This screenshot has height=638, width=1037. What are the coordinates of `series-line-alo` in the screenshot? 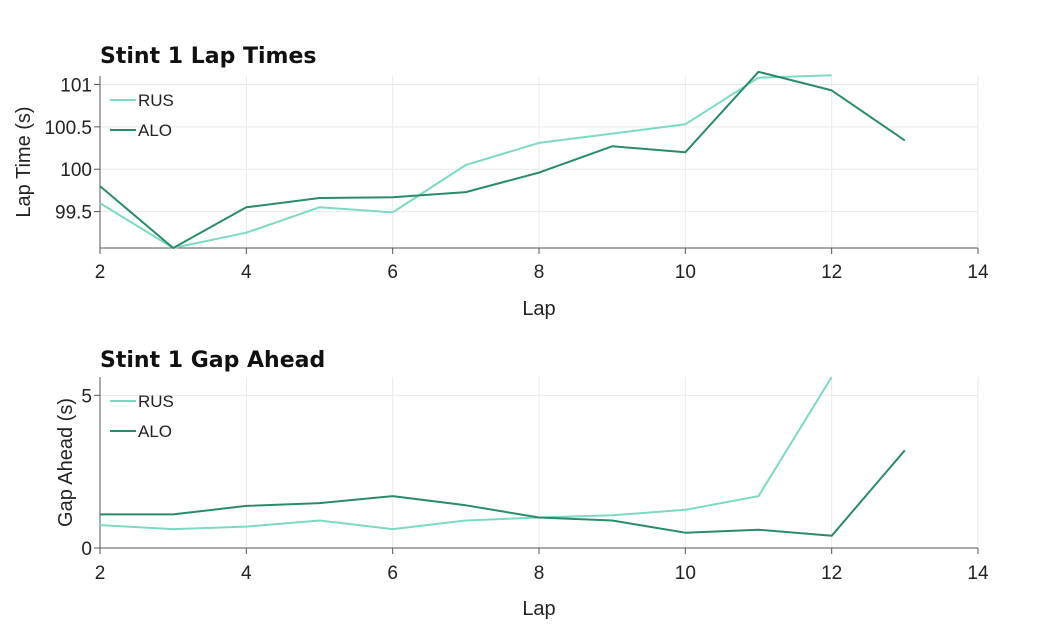 It's located at (503, 493).